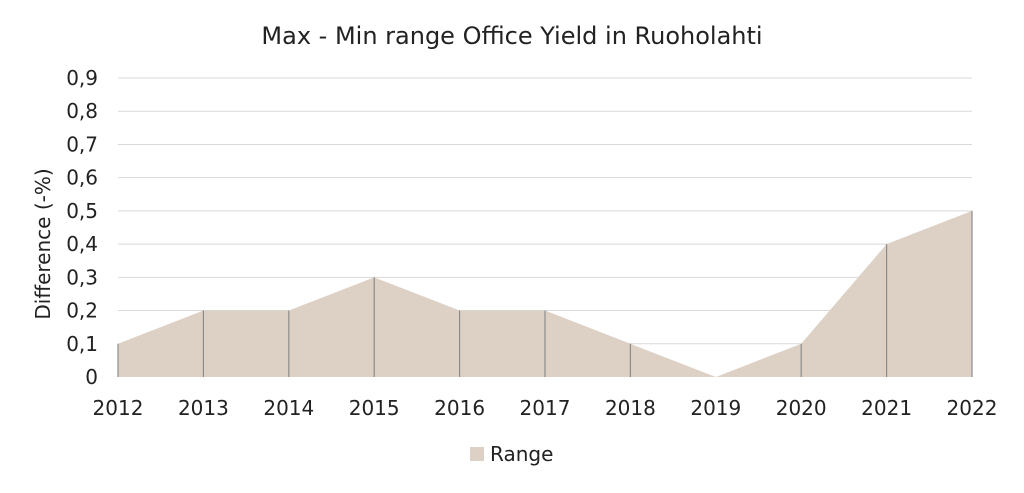 This screenshot has width=1024, height=493. Describe the element at coordinates (203, 408) in the screenshot. I see `x-tick-label: 2013` at that location.